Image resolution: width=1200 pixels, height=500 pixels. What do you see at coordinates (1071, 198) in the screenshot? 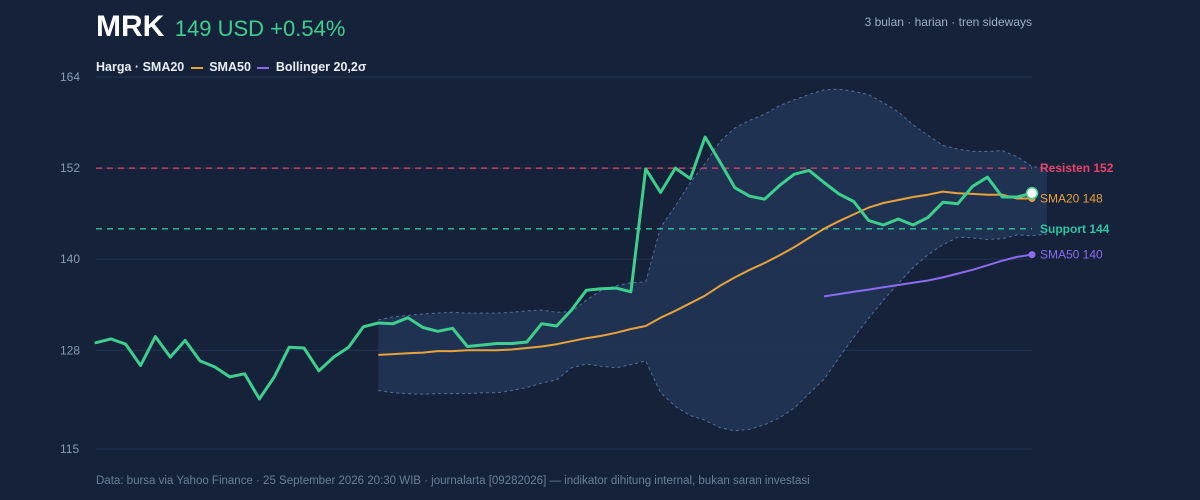
I see `sma20-end-label: SMA20 148` at bounding box center [1071, 198].